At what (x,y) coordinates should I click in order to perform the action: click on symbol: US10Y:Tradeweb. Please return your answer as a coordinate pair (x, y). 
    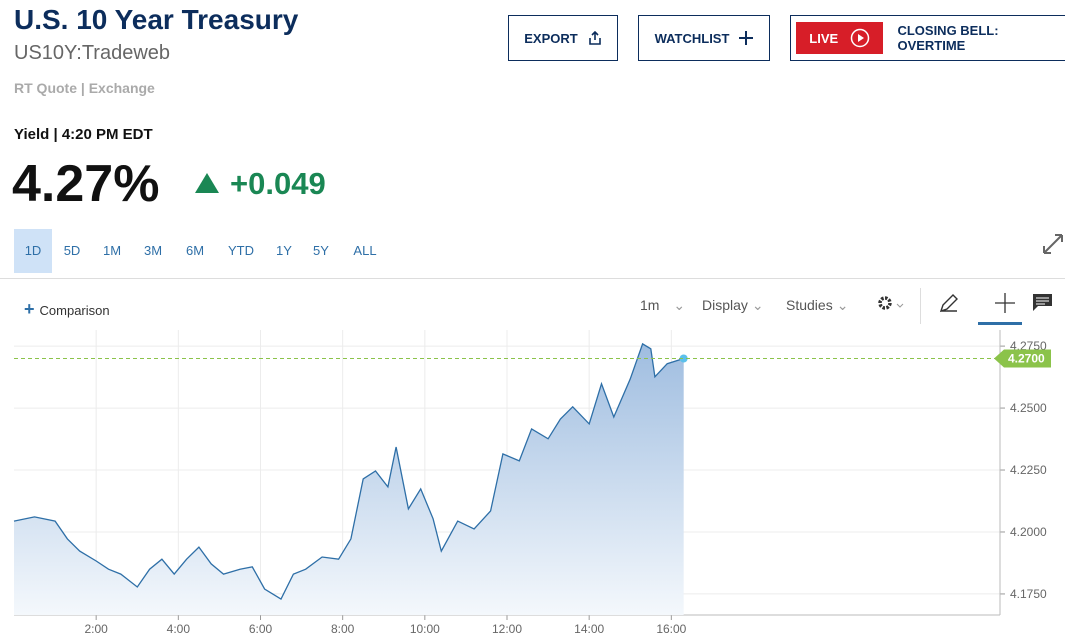
    Looking at the image, I should click on (92, 53).